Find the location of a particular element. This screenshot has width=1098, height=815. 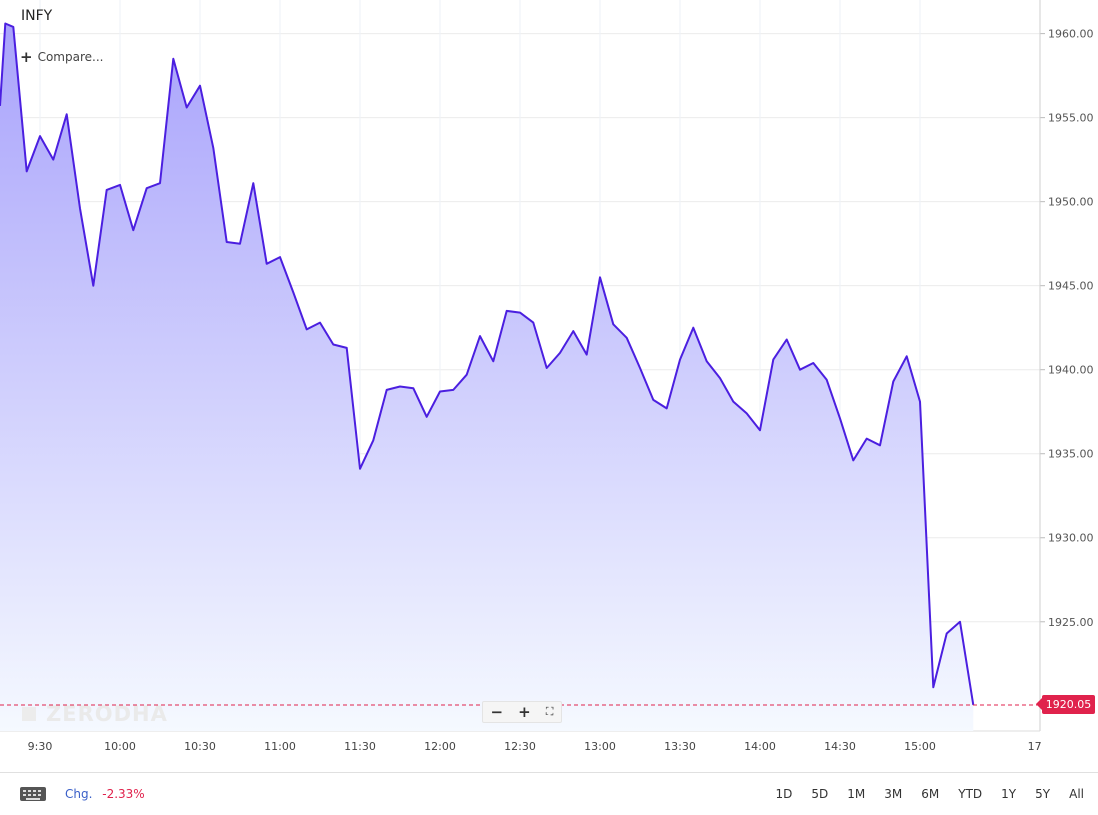

x-tick-label: 10:30 is located at coordinates (200, 746).